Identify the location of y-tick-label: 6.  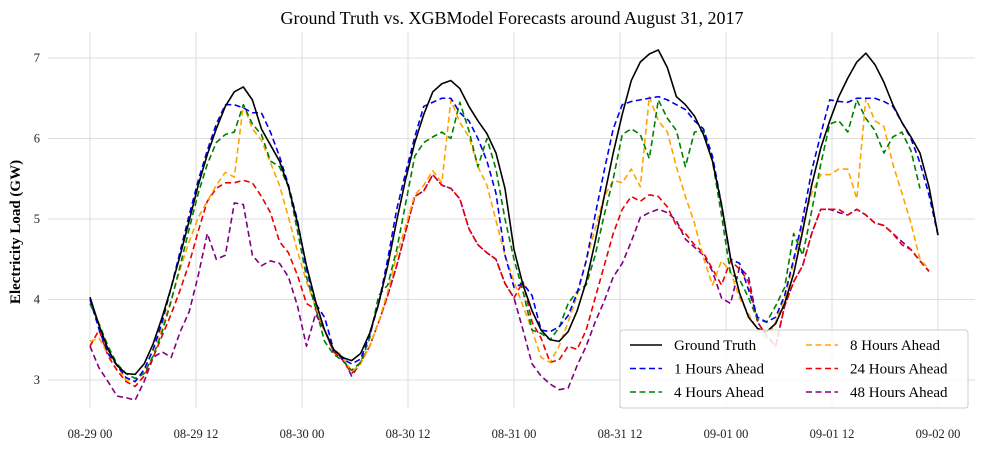
(37, 139).